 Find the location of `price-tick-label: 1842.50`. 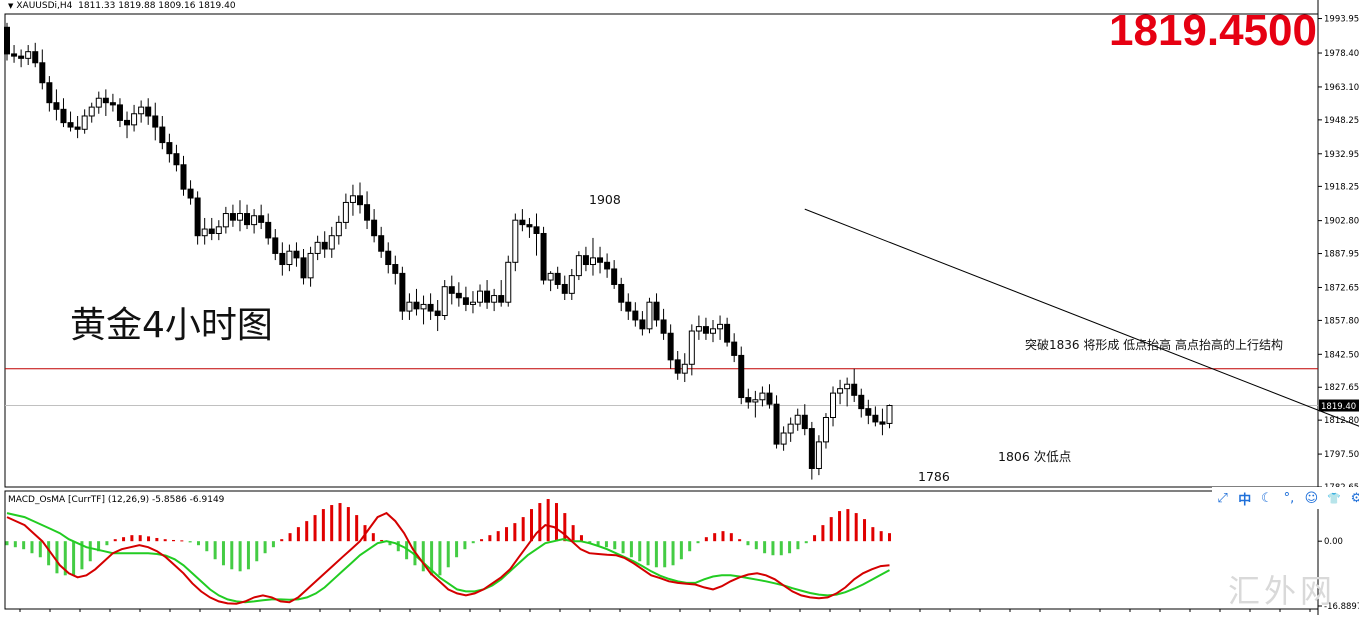

price-tick-label: 1842.50 is located at coordinates (1341, 355).